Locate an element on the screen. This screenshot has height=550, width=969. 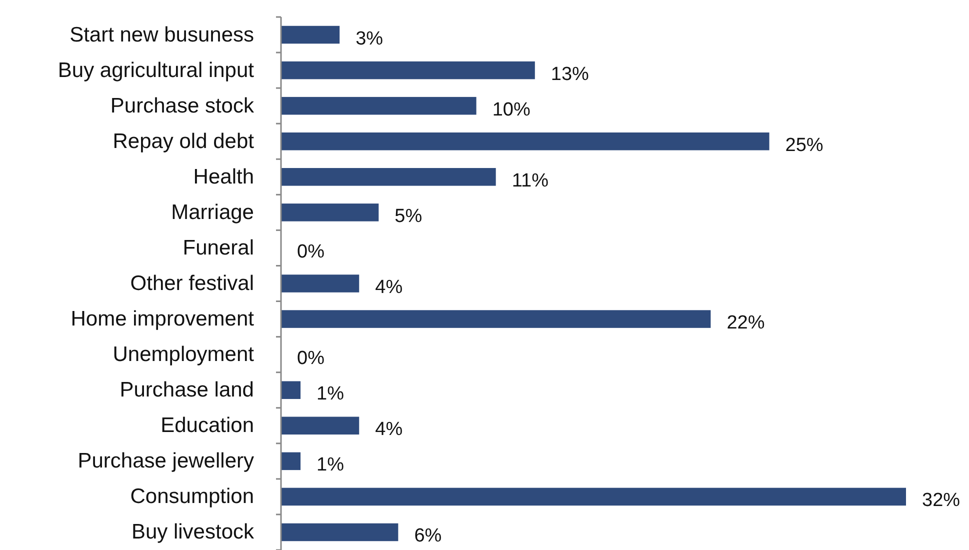
y-tick-label: Marriage is located at coordinates (212, 212).